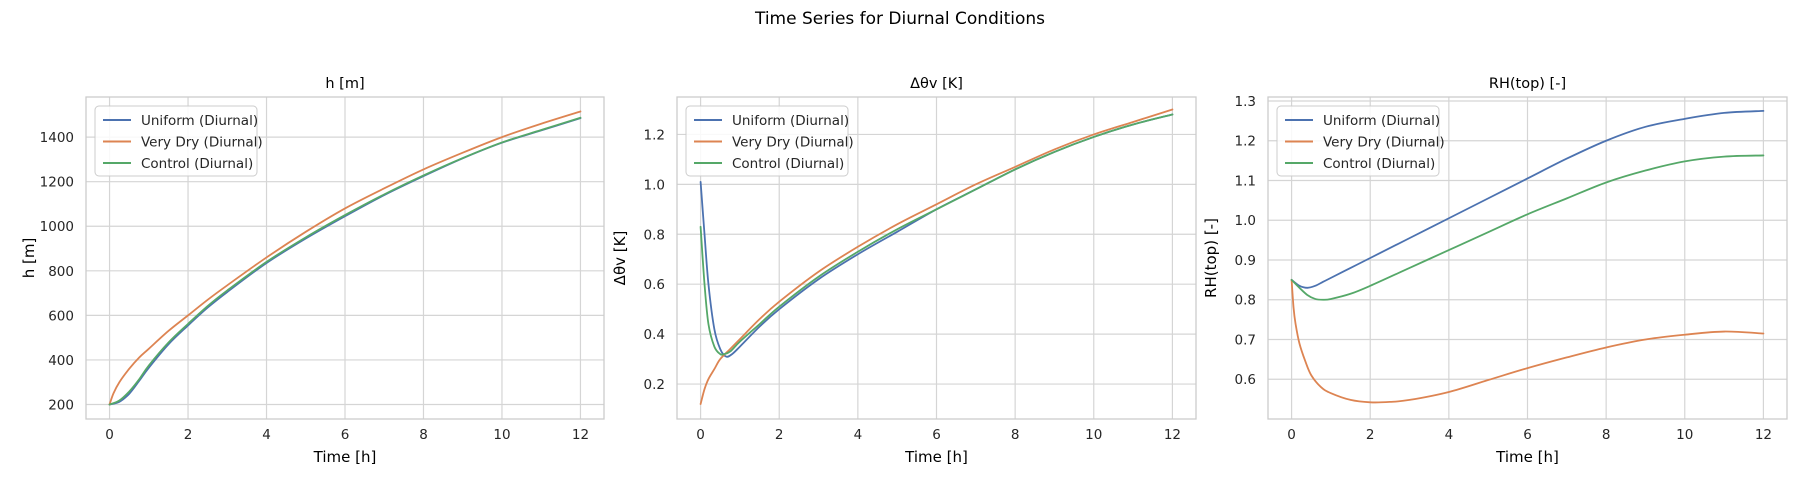 The height and width of the screenshot is (500, 1800). I want to click on y-tick-label: 1.1, so click(1245, 181).